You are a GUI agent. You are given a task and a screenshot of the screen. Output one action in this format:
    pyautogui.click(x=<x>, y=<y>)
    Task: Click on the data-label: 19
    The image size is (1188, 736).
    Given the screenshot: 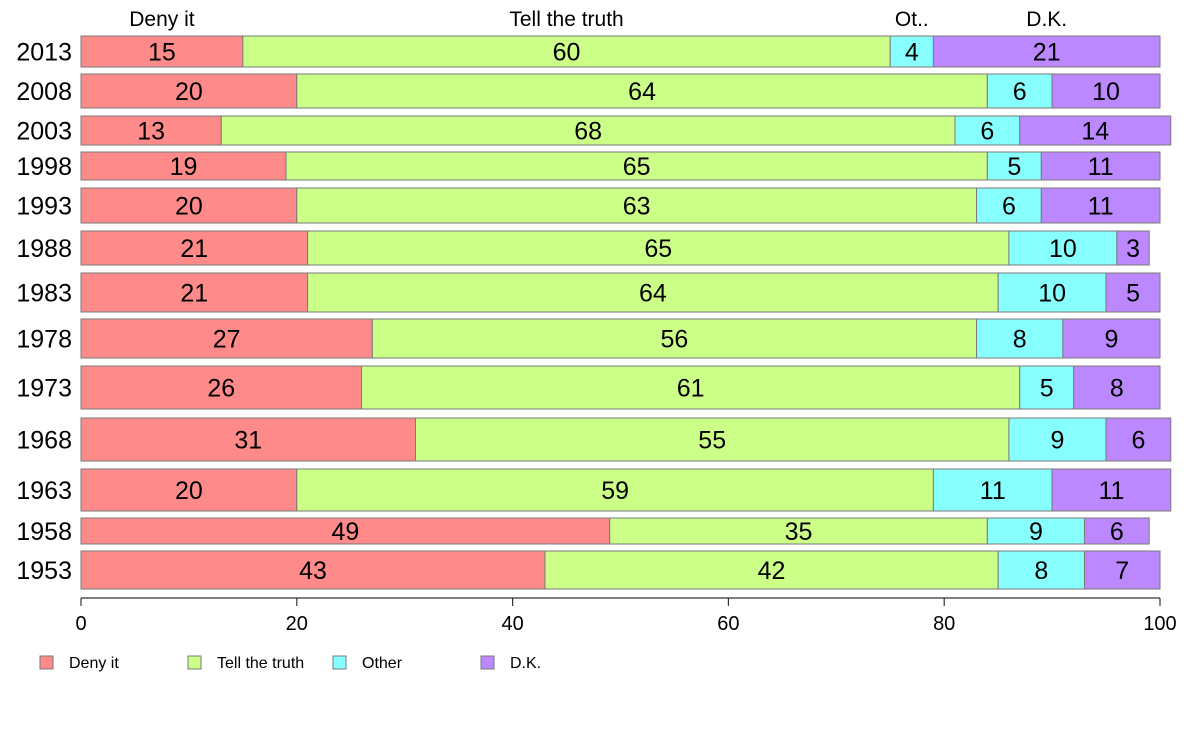 What is the action you would take?
    pyautogui.click(x=184, y=167)
    